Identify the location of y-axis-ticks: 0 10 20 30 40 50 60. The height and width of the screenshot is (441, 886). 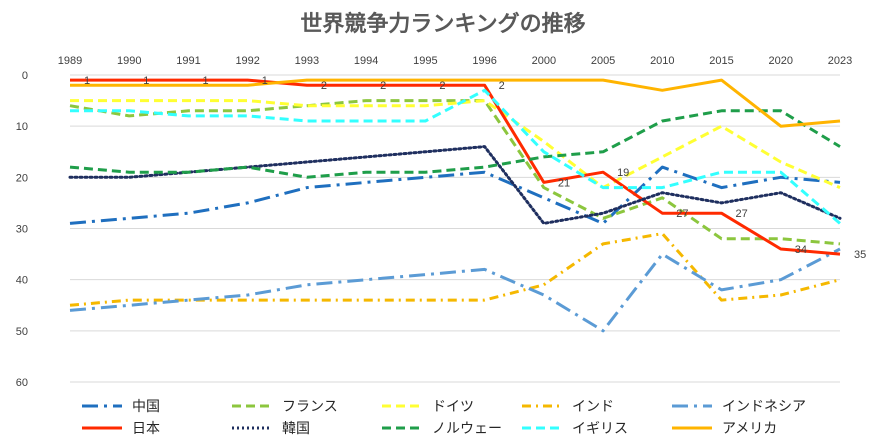
(22, 229).